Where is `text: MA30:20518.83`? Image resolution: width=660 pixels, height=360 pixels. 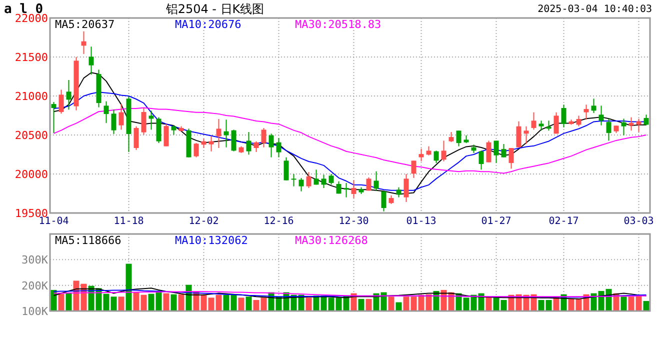 text: MA30:20518.83 is located at coordinates (338, 24).